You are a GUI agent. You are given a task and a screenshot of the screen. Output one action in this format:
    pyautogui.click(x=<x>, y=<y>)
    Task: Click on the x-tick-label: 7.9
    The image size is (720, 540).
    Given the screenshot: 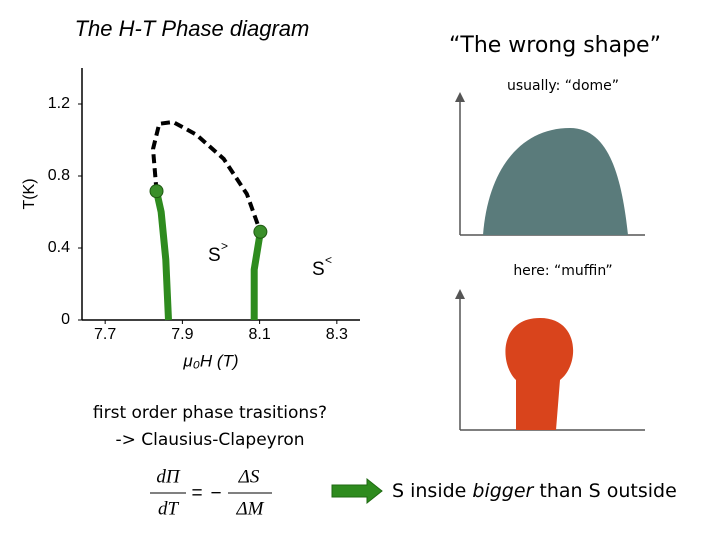 What is the action you would take?
    pyautogui.click(x=182, y=334)
    